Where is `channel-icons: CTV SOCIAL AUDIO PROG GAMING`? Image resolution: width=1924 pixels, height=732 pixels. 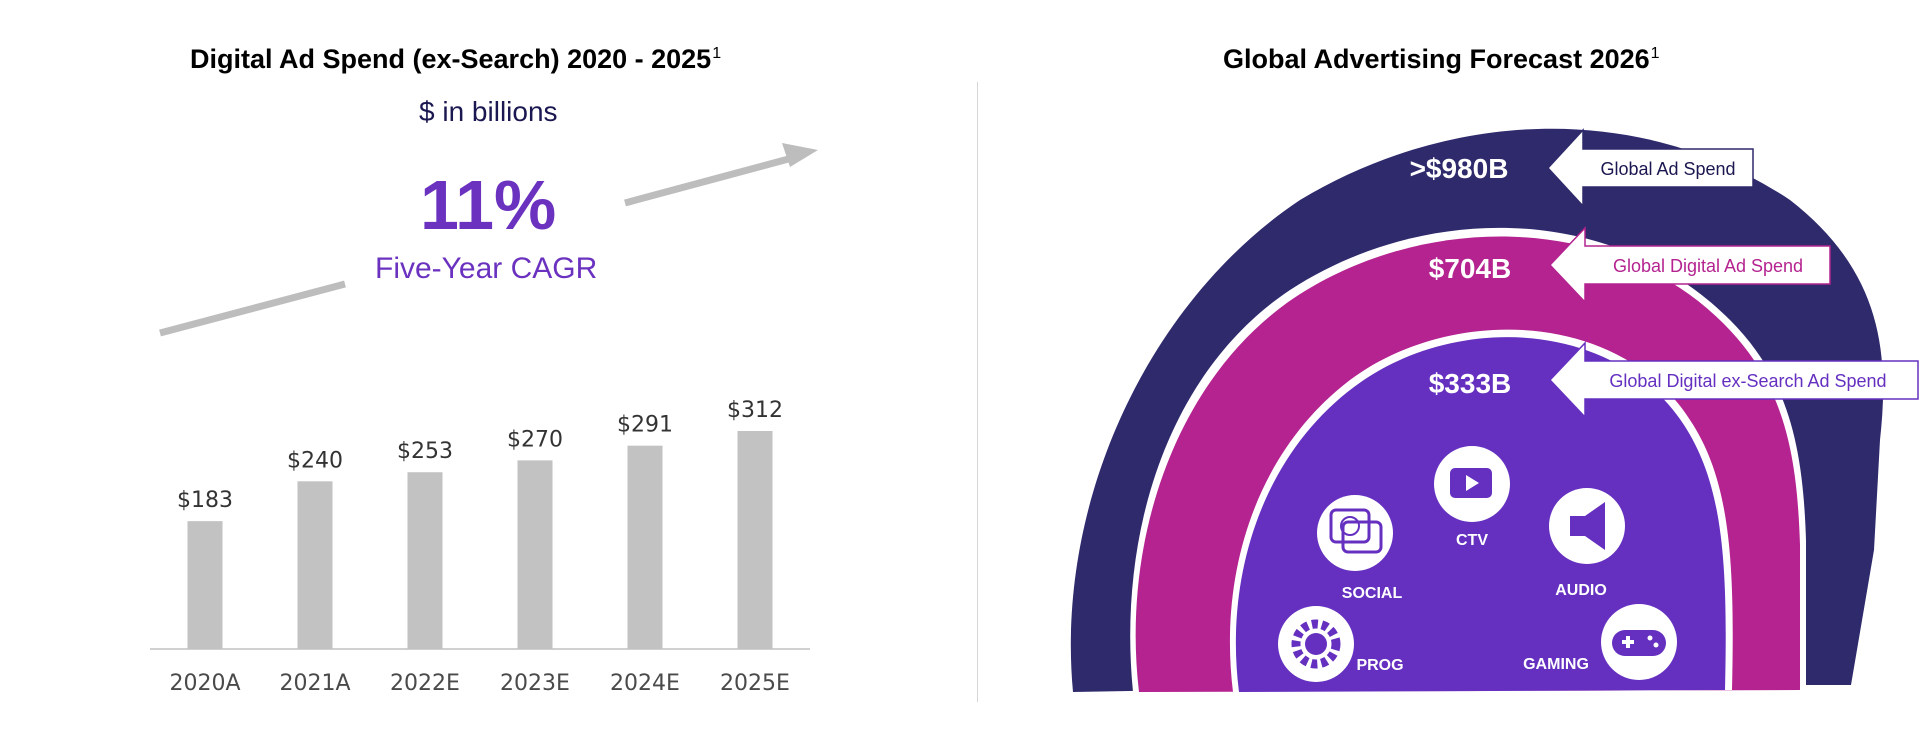
channel-icons: CTV SOCIAL AUDIO PROG GAMING is located at coordinates (1477, 564).